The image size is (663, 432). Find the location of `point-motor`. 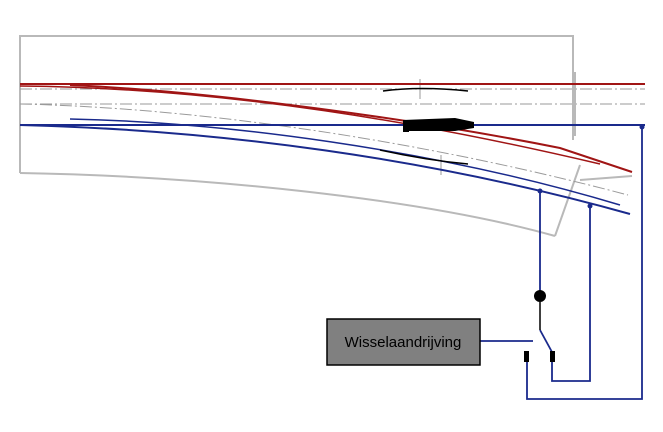

point-motor is located at coordinates (438, 124).